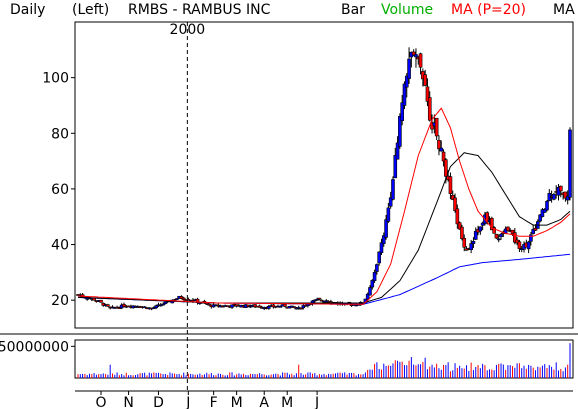 Image resolution: width=578 pixels, height=409 pixels. Describe the element at coordinates (324, 279) in the screenshot. I see `ma200-line` at that location.